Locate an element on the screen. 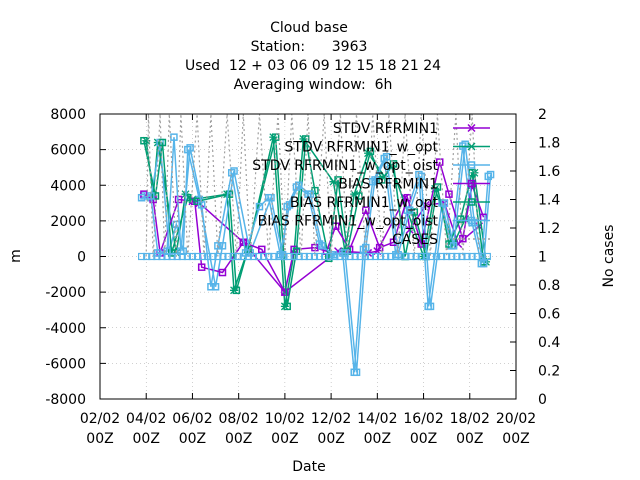  y2-tick-label: 1 is located at coordinates (542, 258).